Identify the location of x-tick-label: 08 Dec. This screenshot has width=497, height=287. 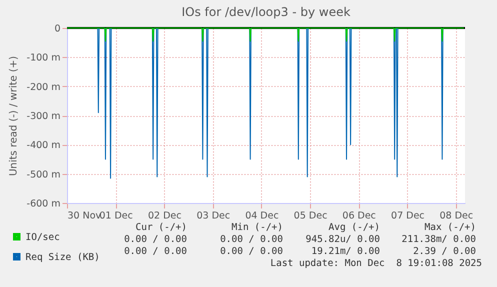
(457, 216).